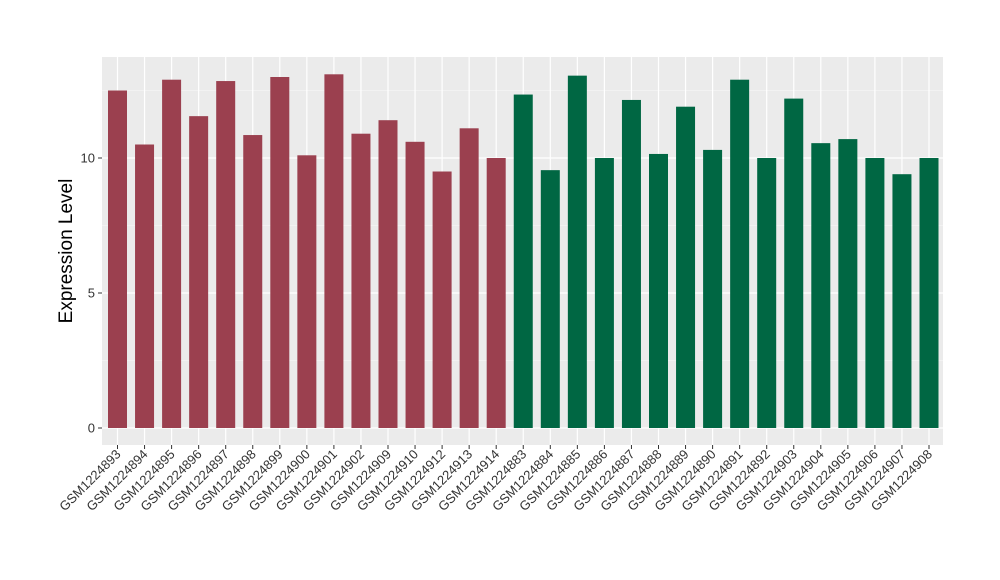 This screenshot has height=580, width=1000. What do you see at coordinates (442, 299) in the screenshot?
I see `bar-GSM1224912` at bounding box center [442, 299].